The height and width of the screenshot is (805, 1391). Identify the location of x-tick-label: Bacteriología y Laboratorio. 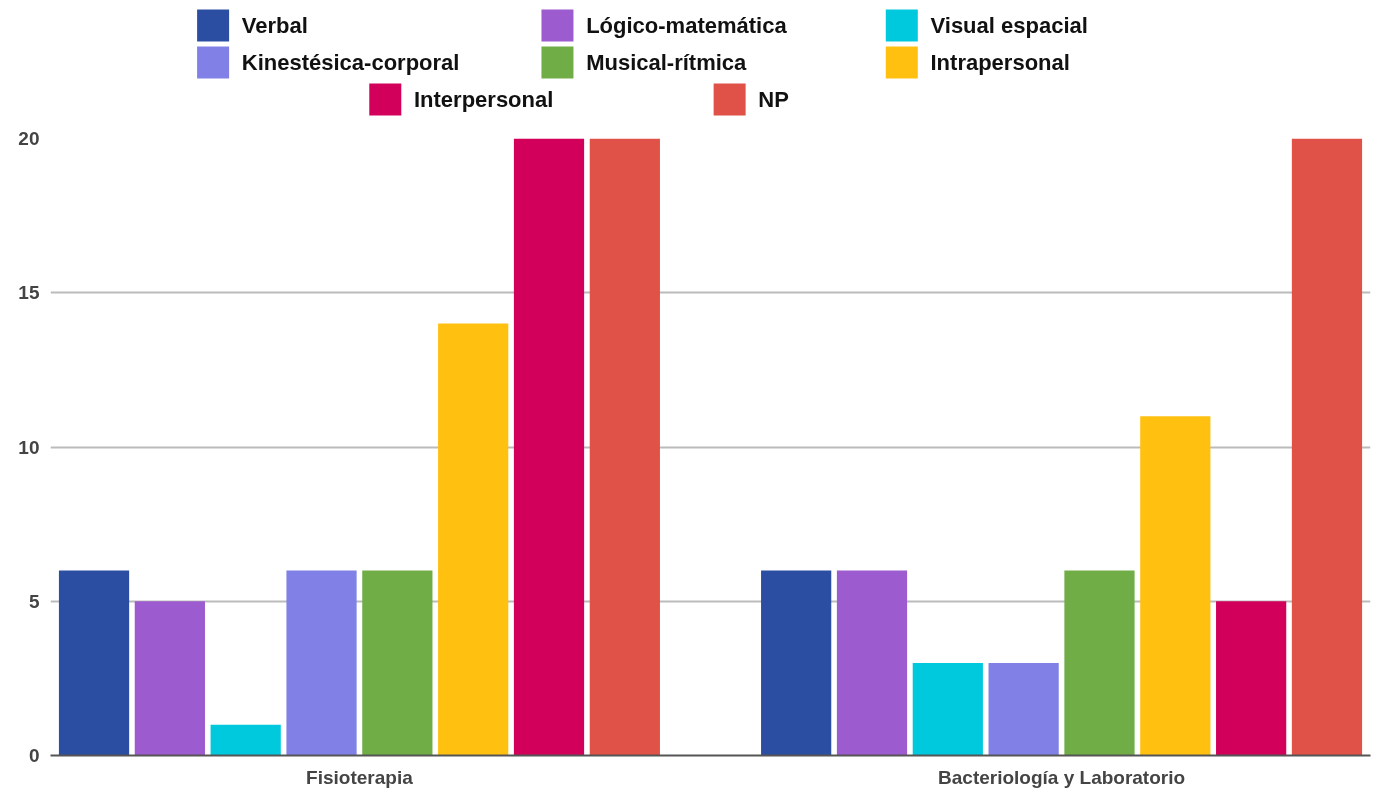
(1062, 777).